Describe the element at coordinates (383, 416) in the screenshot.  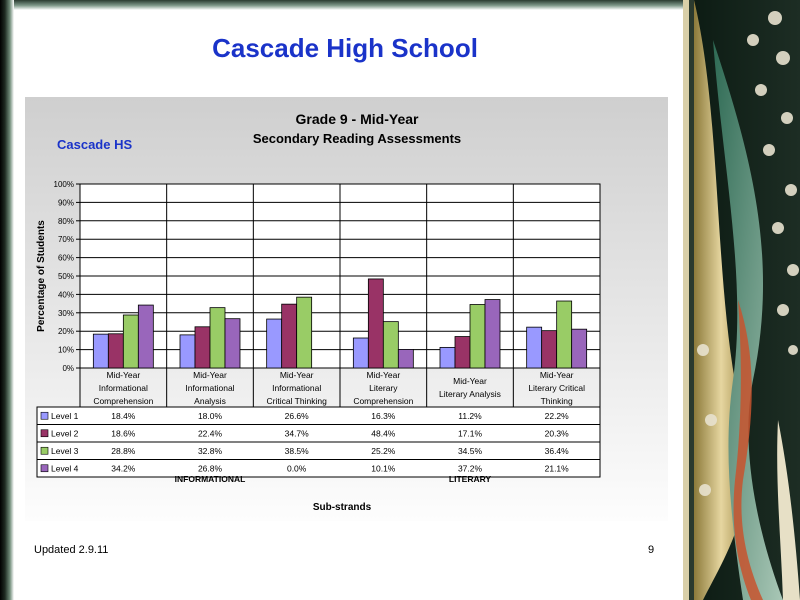
I see `table-value: 16.3%` at that location.